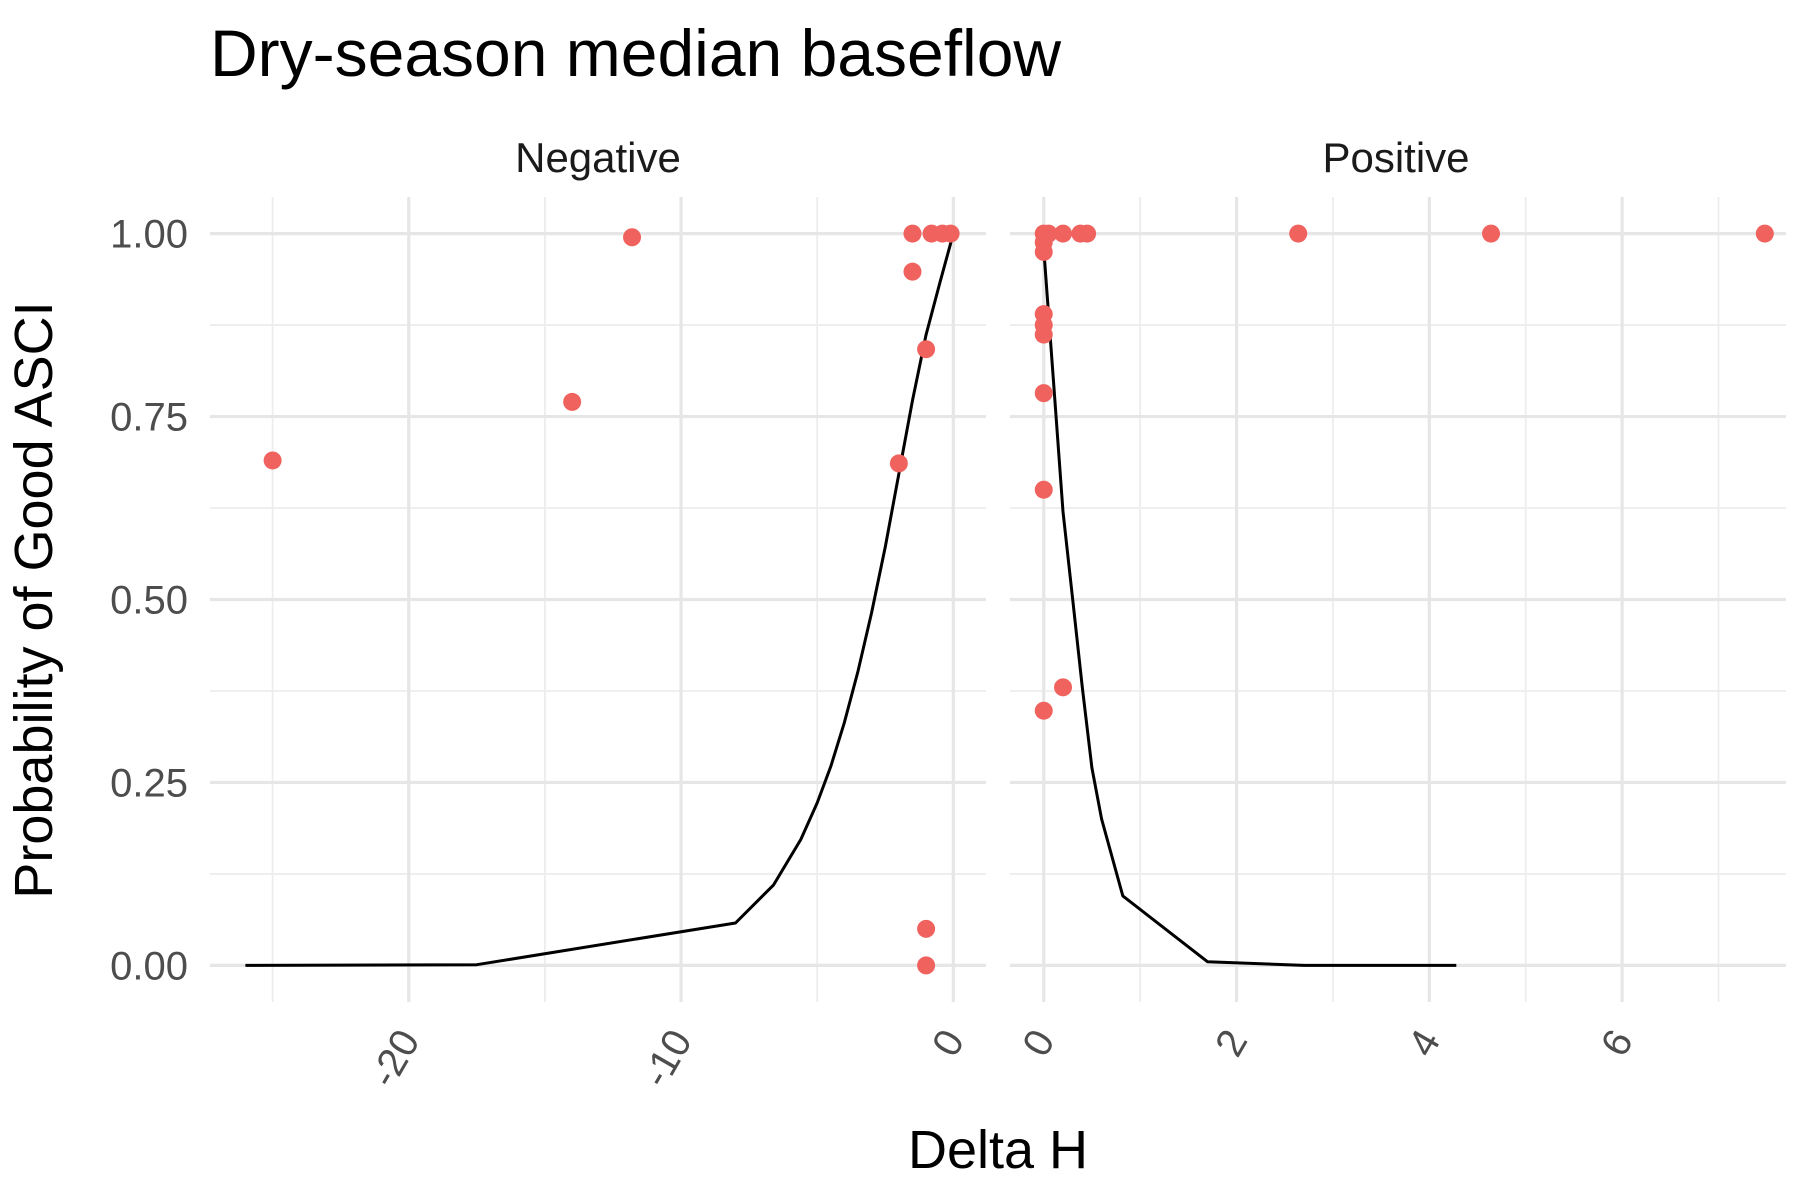  What do you see at coordinates (1395, 157) in the screenshot?
I see `panel-label-positive: Positive` at bounding box center [1395, 157].